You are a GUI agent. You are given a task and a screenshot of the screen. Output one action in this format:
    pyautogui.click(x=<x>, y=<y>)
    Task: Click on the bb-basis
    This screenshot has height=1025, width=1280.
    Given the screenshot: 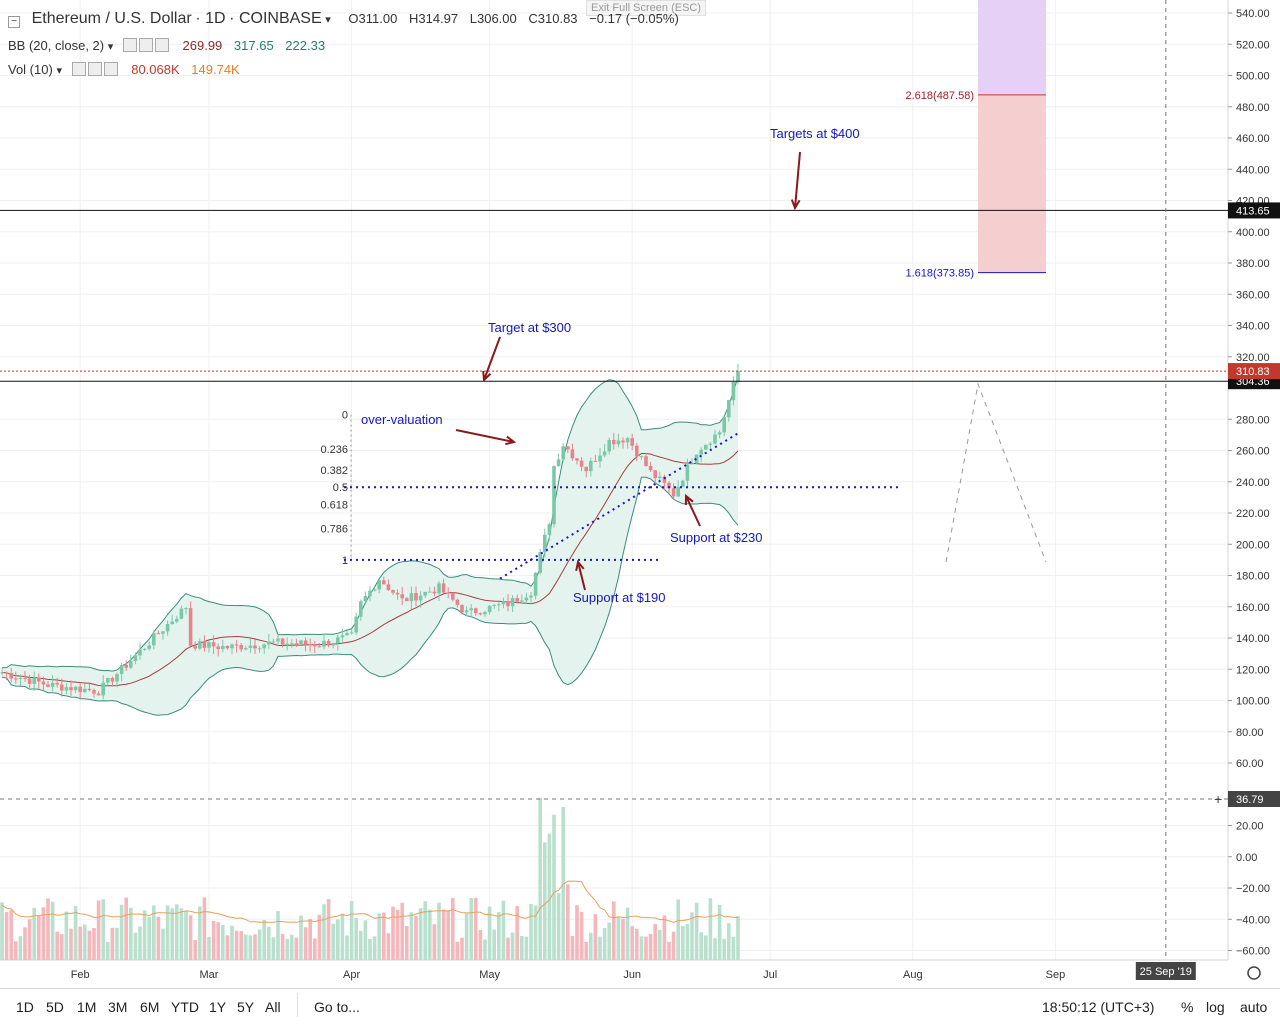 What is the action you would take?
    pyautogui.click(x=370, y=568)
    